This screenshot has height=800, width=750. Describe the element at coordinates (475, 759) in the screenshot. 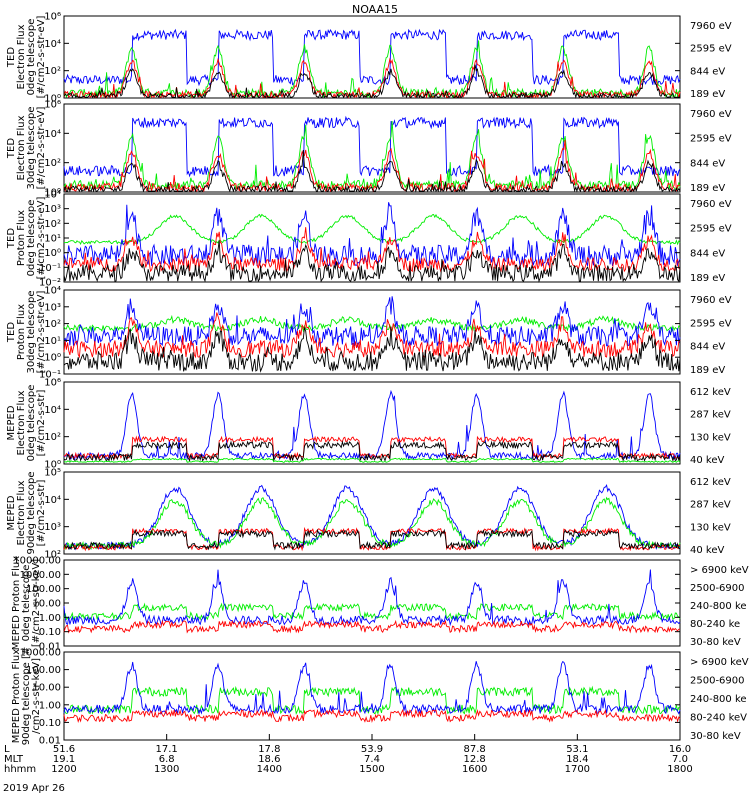

I see `x-tick-label: 12.8` at that location.